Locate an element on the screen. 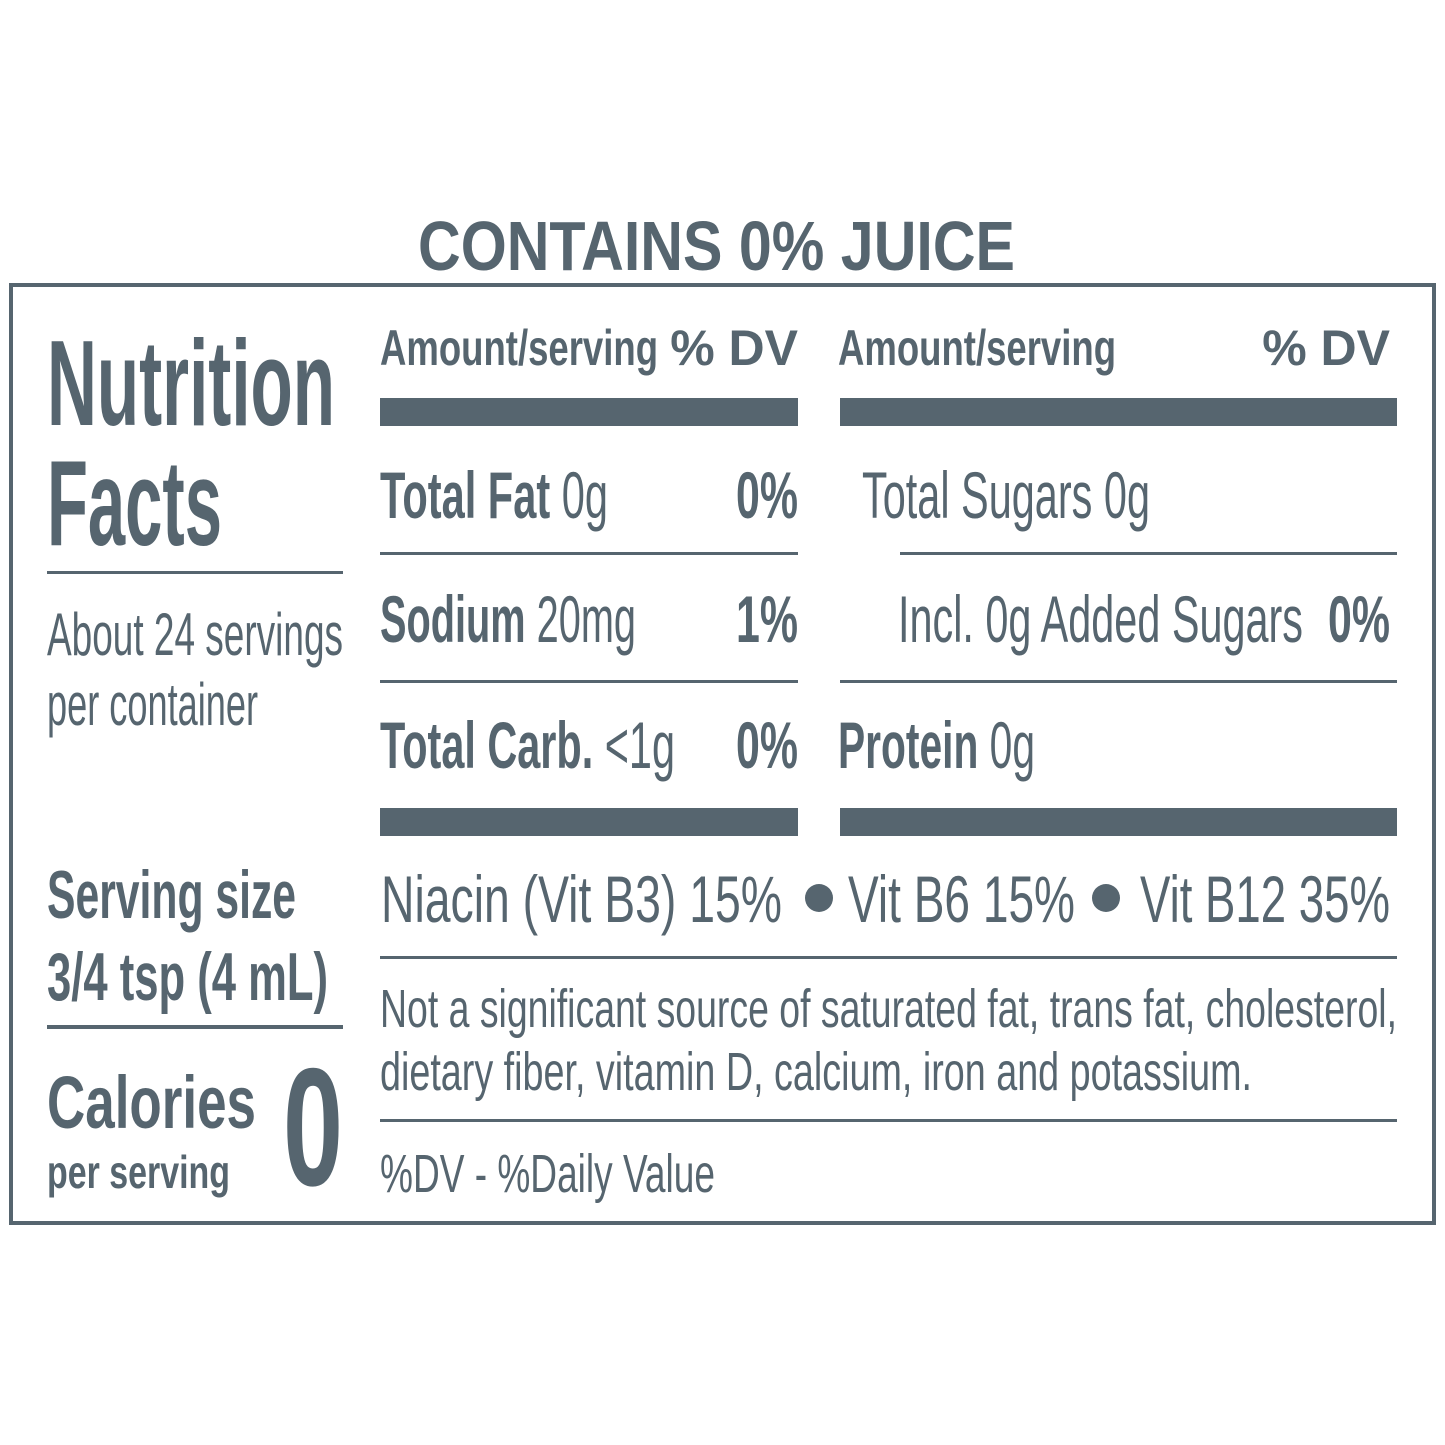 This screenshot has height=1445, width=1445. title-line: Nutrition is located at coordinates (191, 383).